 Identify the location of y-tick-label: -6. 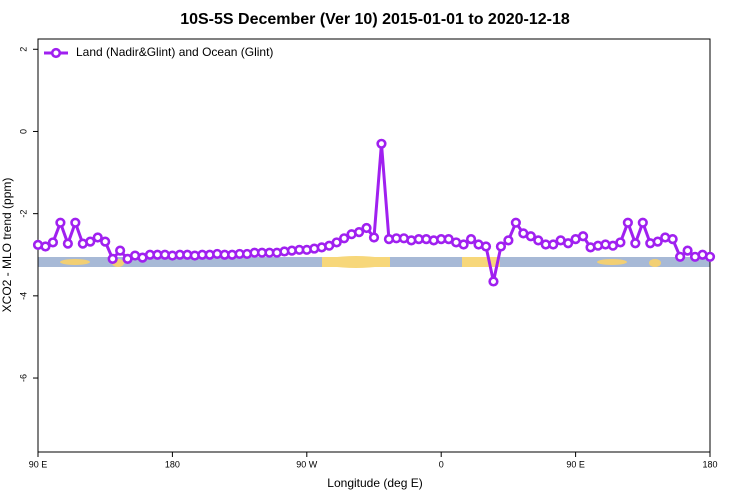
(23, 378).